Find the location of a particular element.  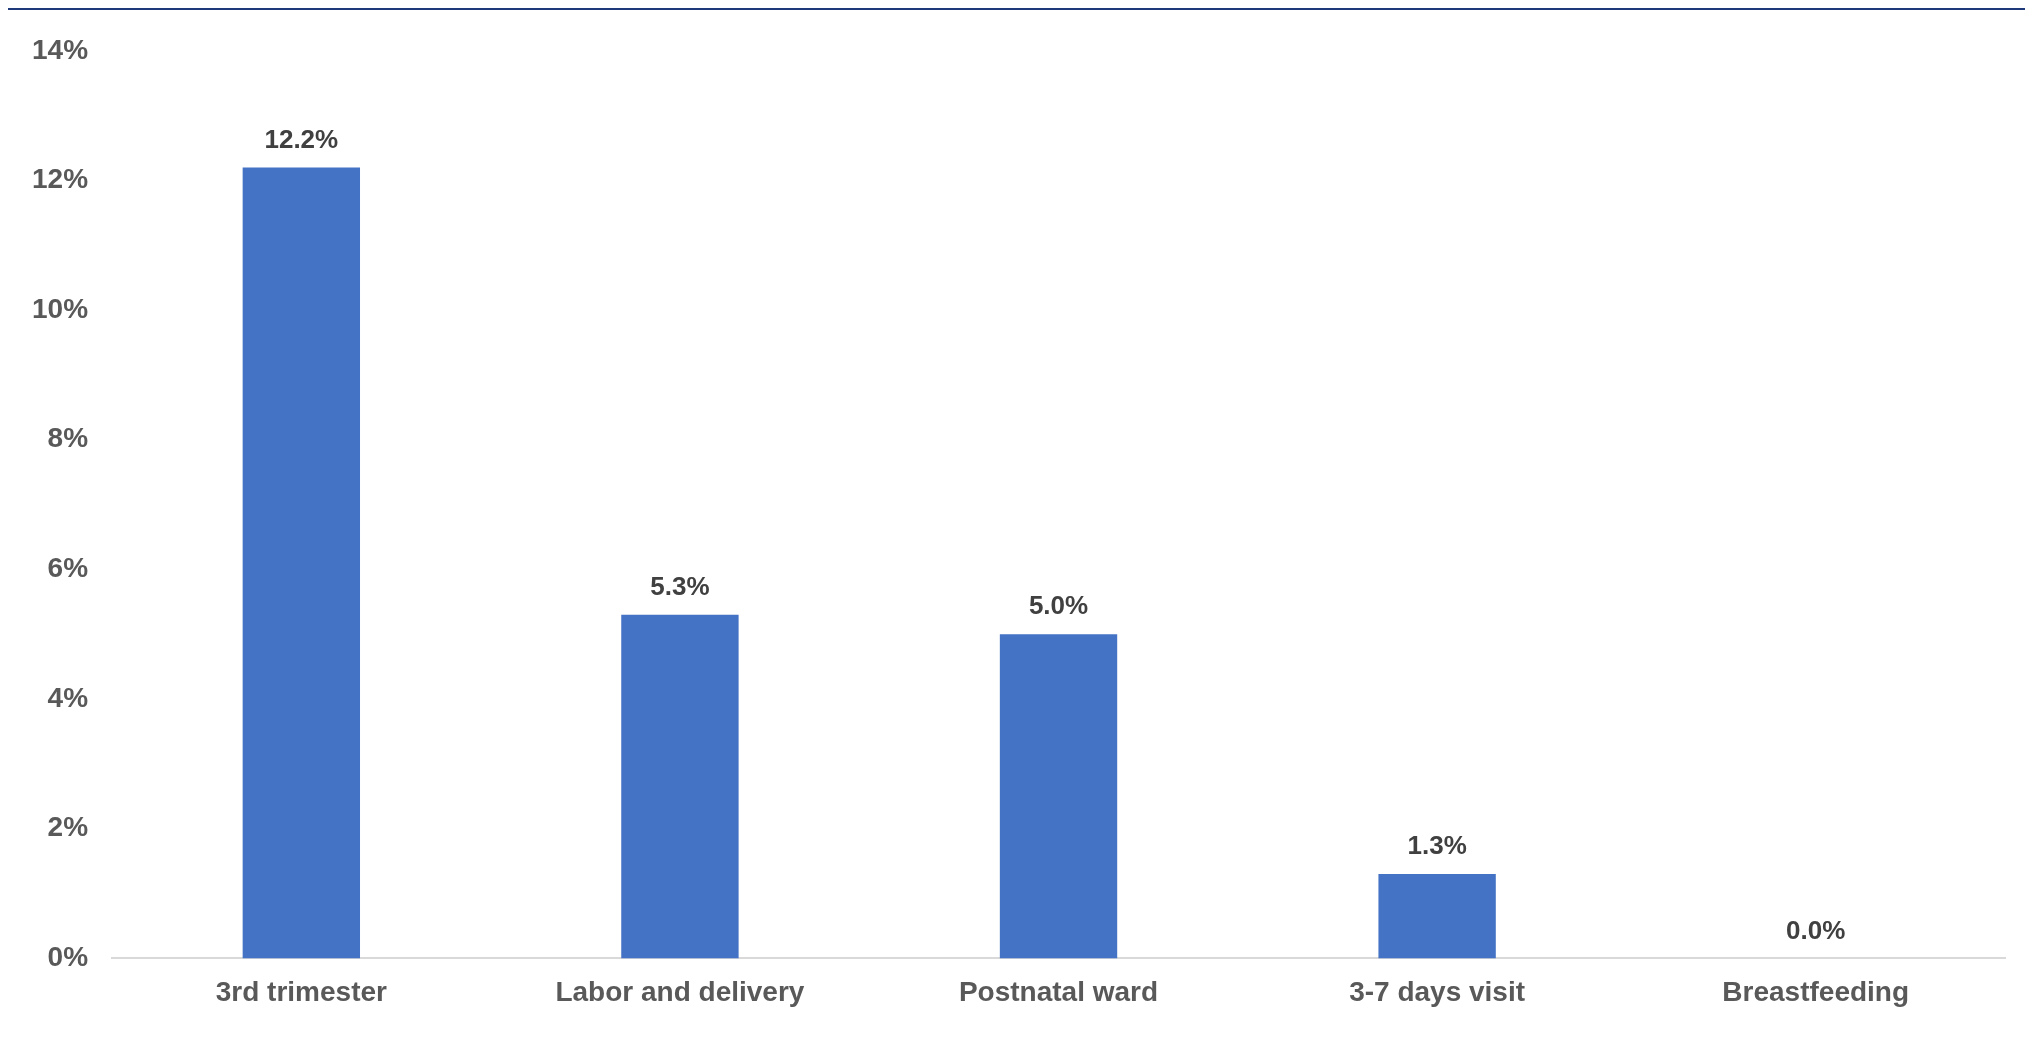

y-tick-label: 2% is located at coordinates (68, 827).